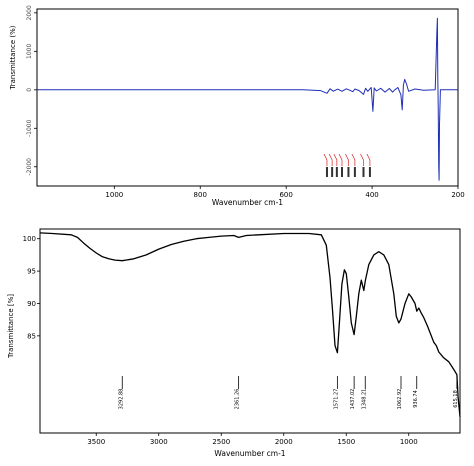 The image size is (474, 466). What do you see at coordinates (353, 399) in the screenshot?
I see `peak-label: 1437.02` at bounding box center [353, 399].